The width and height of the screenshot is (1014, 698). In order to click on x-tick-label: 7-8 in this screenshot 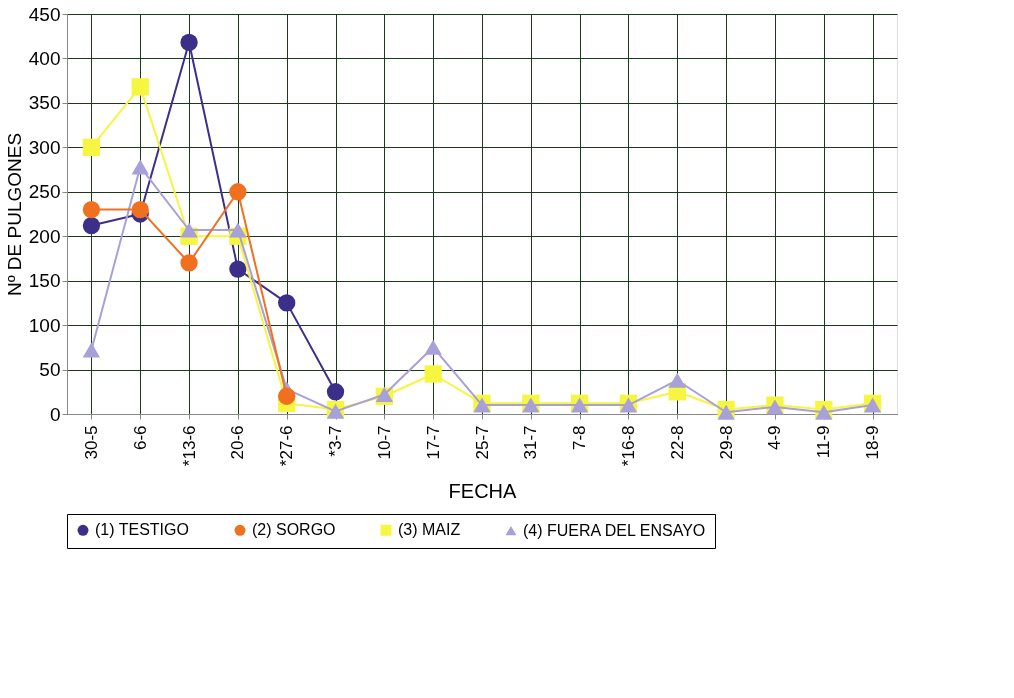, I will do `click(580, 438)`.